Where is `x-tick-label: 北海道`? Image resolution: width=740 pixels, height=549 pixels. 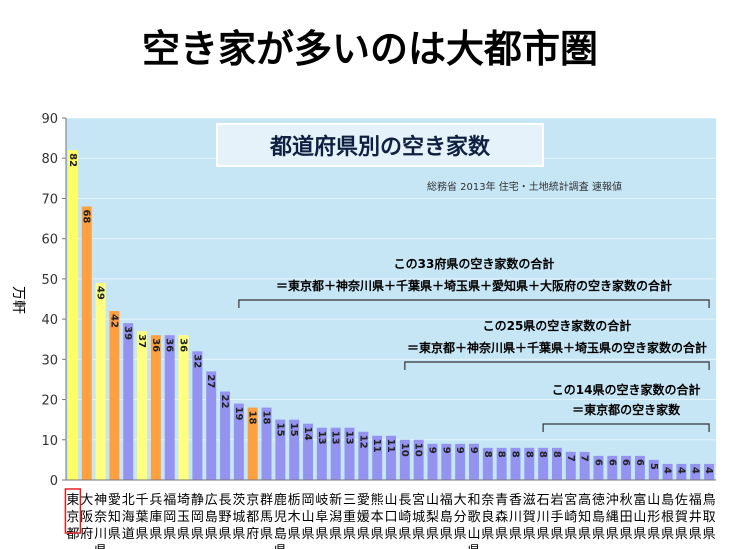
x-tick-label: 北海道 is located at coordinates (128, 517).